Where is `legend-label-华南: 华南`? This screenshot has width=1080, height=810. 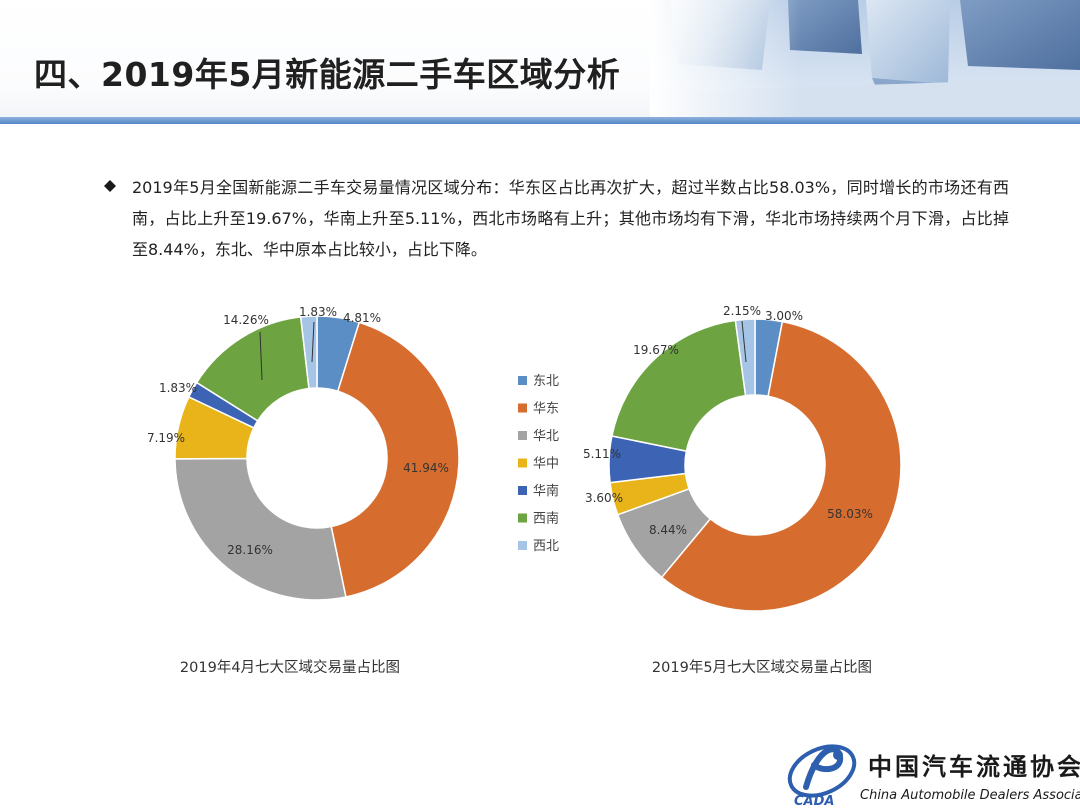 legend-label-华南: 华南 is located at coordinates (546, 491).